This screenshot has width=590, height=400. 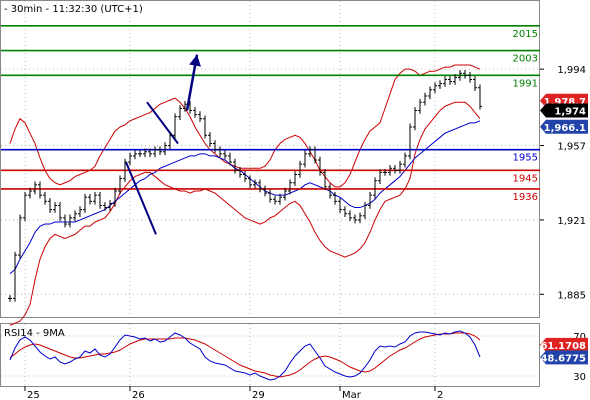 I want to click on channel-lower-line, so click(x=141, y=198).